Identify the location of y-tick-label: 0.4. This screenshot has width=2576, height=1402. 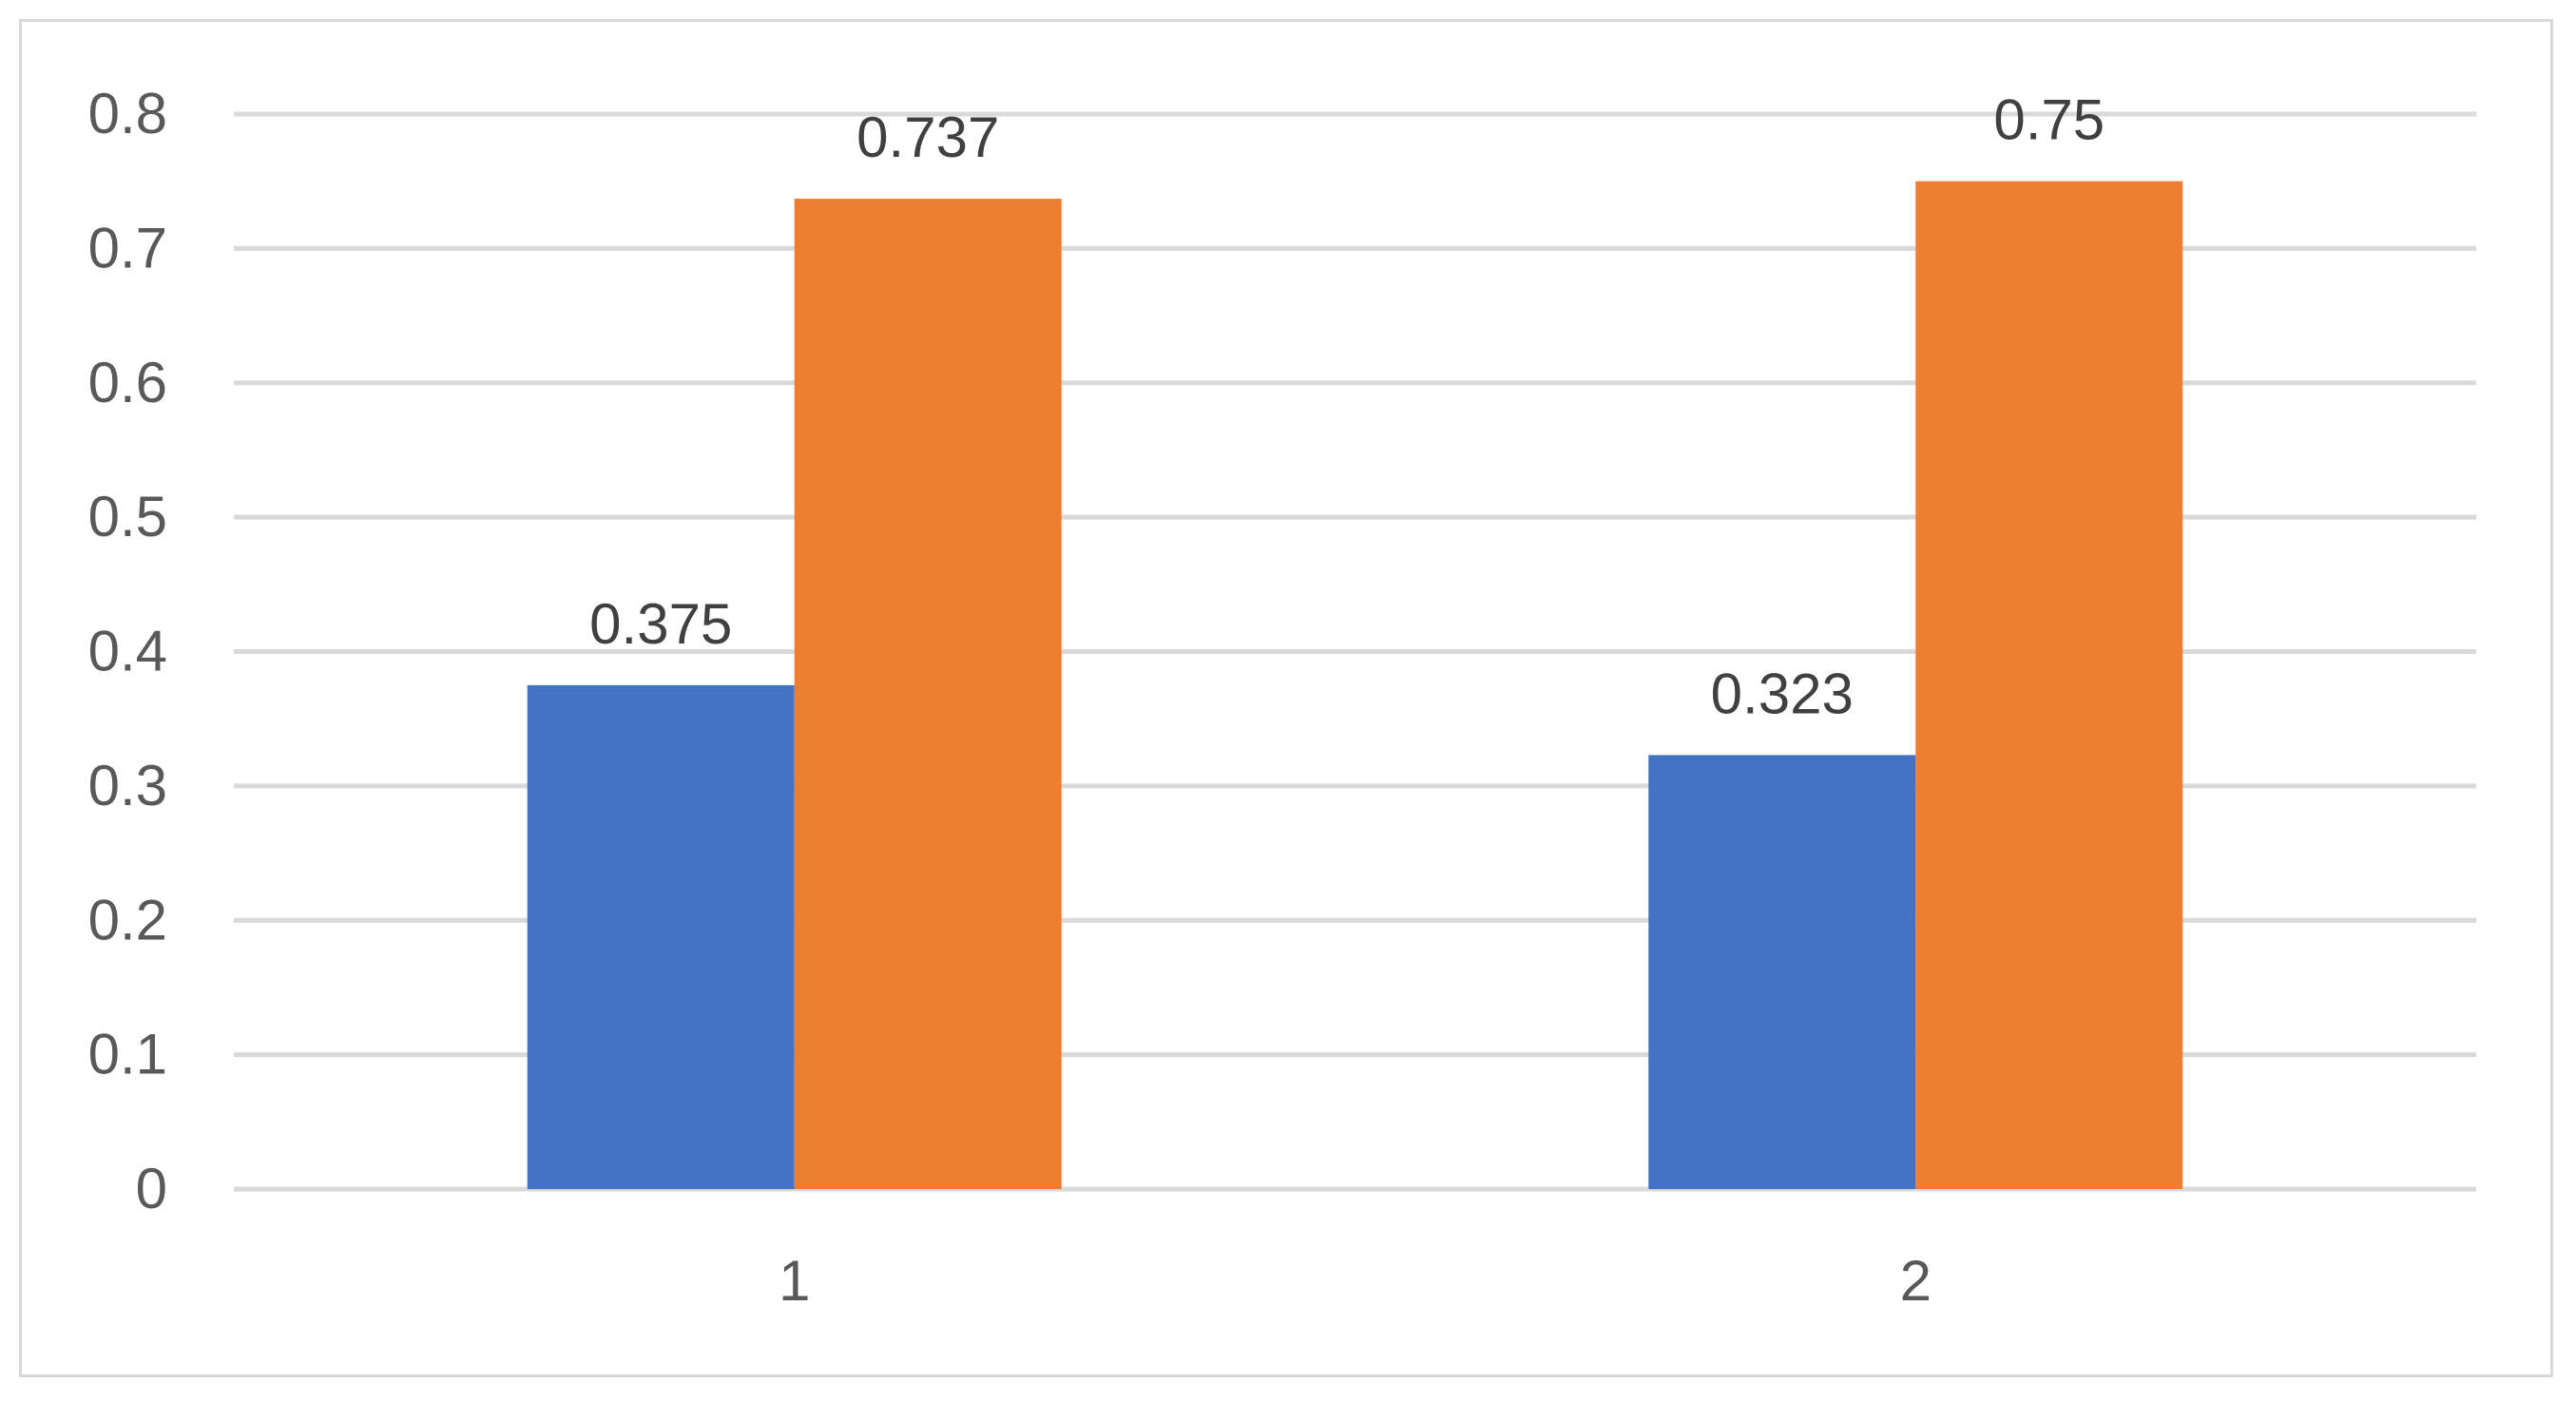
(127, 651).